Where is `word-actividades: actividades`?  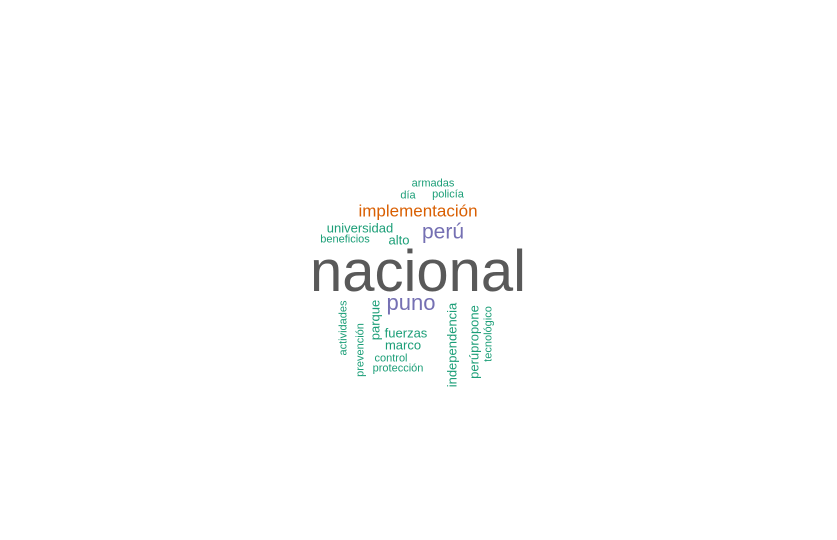
word-actividades: actividades is located at coordinates (343, 328).